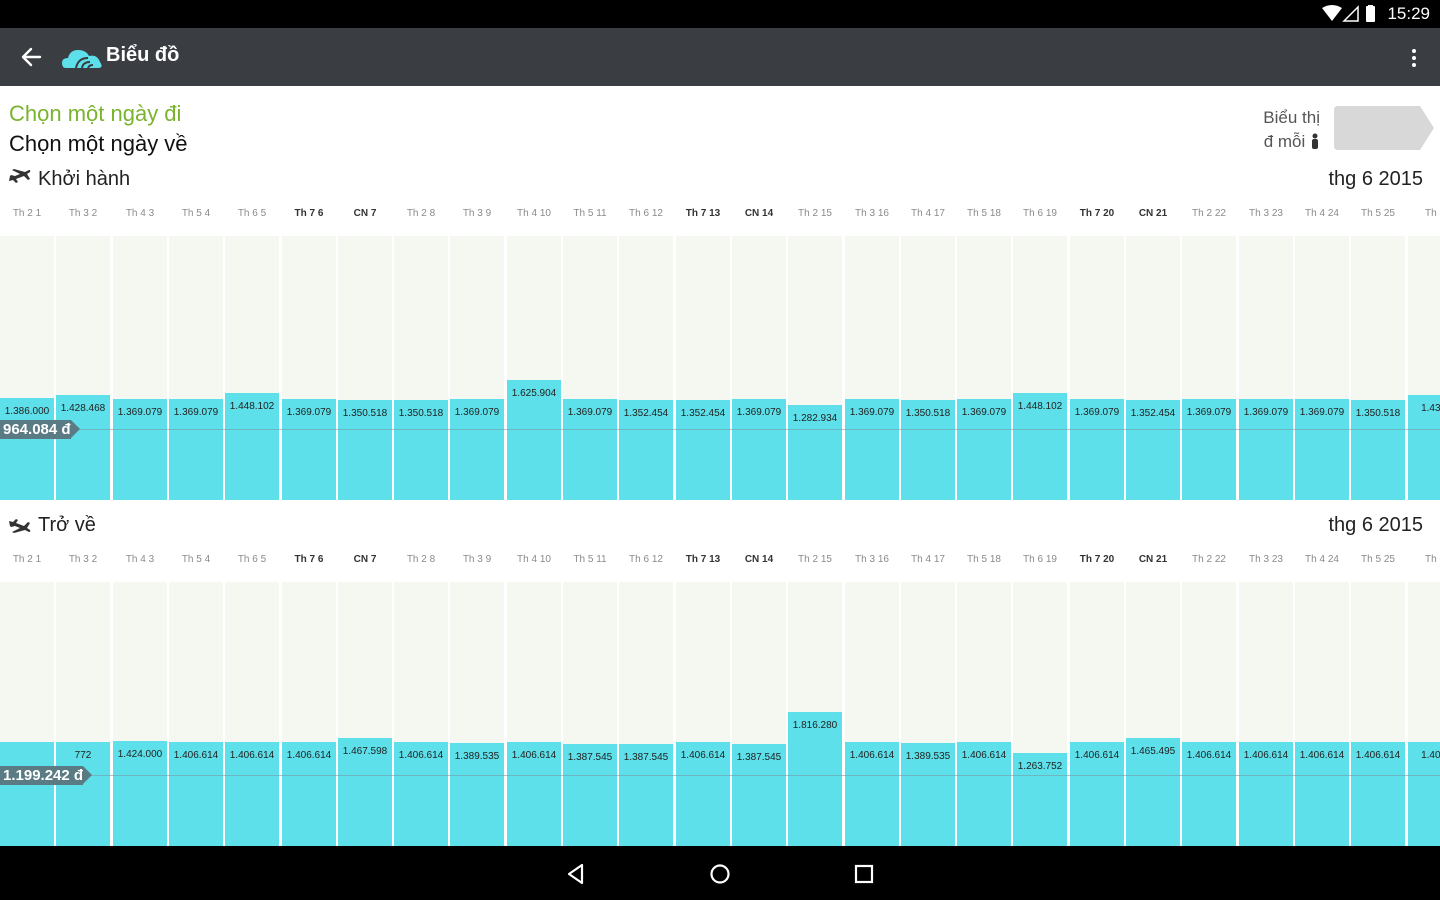  What do you see at coordinates (1408, 13) in the screenshot?
I see `status-time: 15:29` at bounding box center [1408, 13].